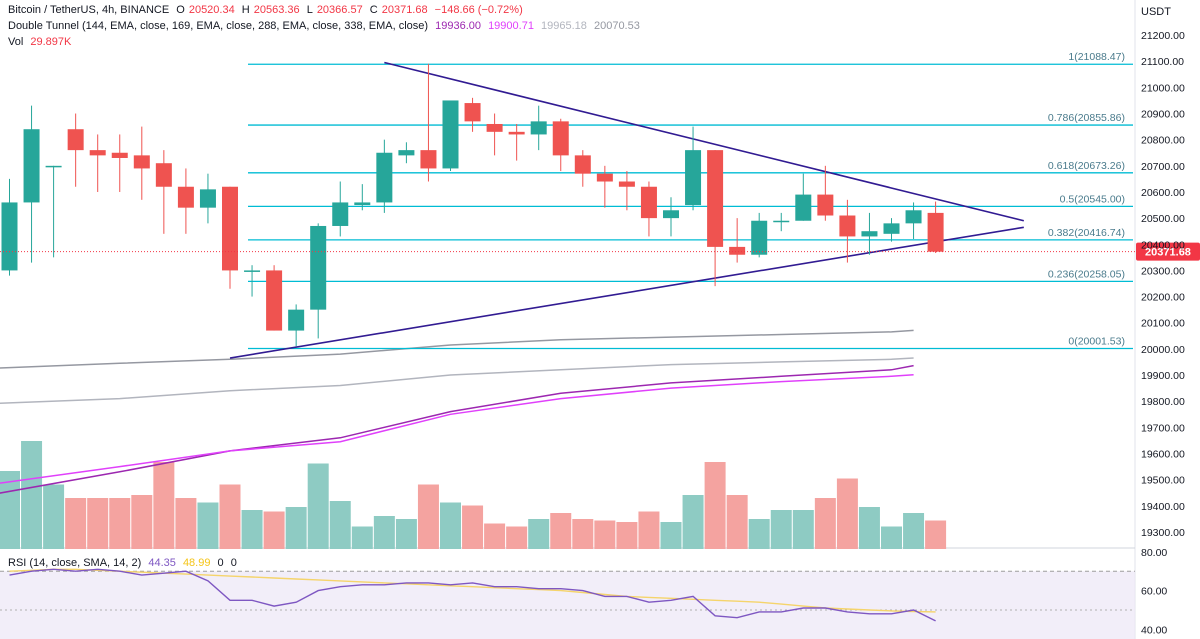 The height and width of the screenshot is (639, 1200). What do you see at coordinates (1163, 115) in the screenshot?
I see `price-tick-label: 20900.00` at bounding box center [1163, 115].